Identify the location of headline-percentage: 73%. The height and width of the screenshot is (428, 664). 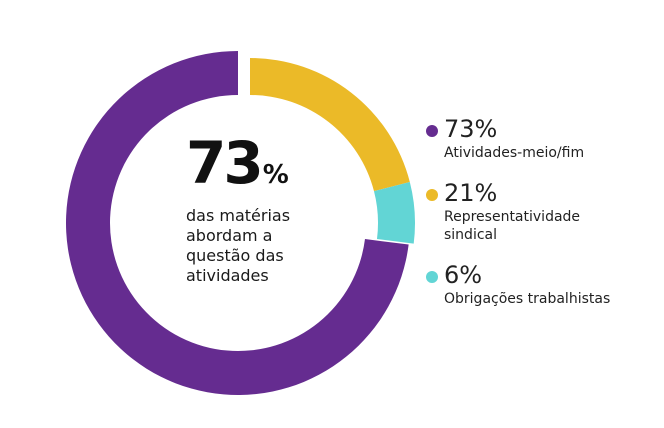
(271, 169).